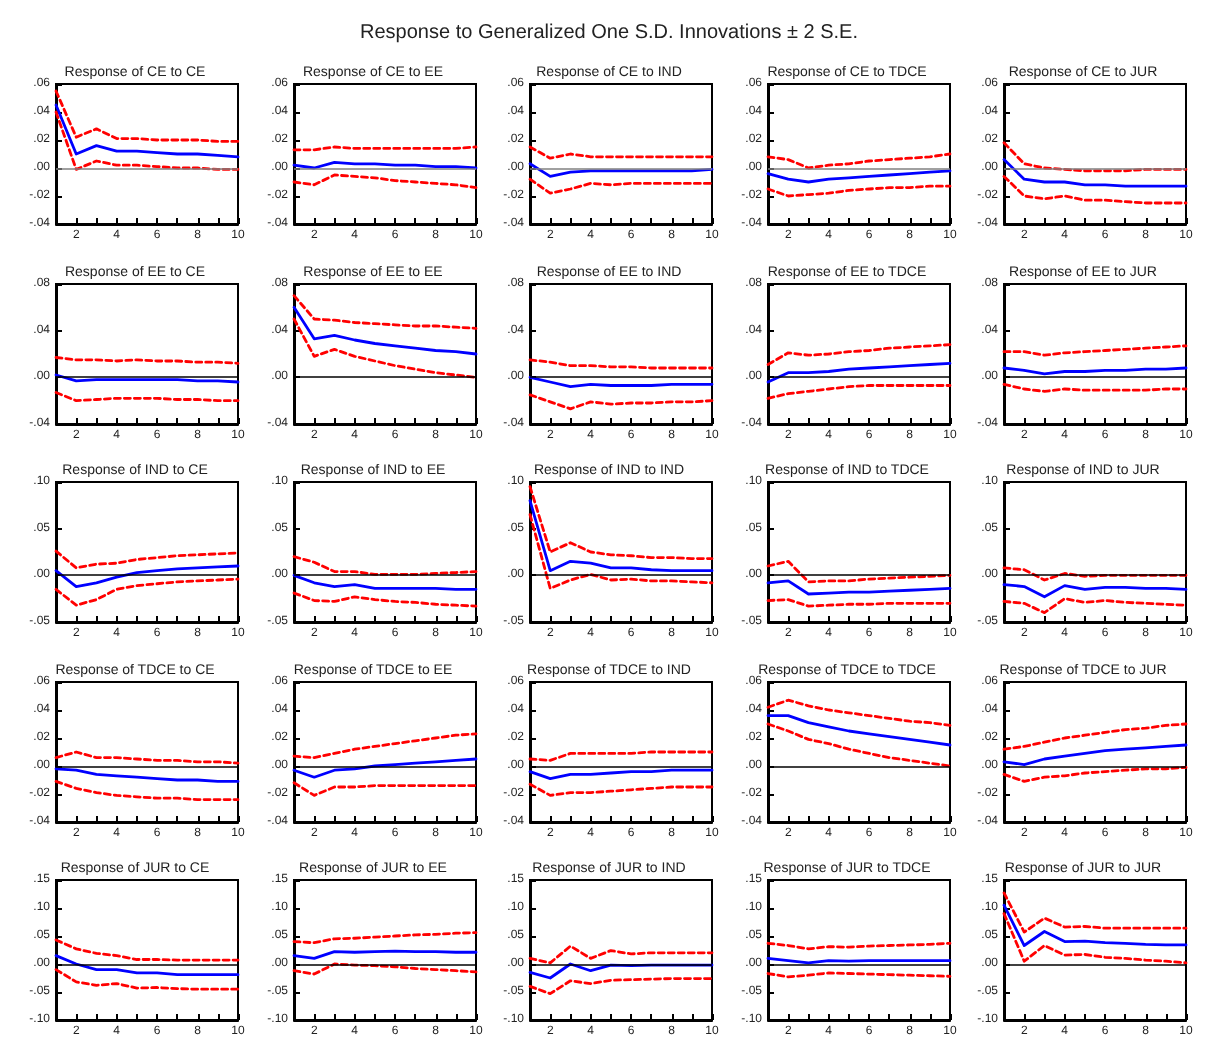 The image size is (1218, 1064). I want to click on text: Response to Generalized One S.D. Innovations ± 2 S.E., so click(609, 34).